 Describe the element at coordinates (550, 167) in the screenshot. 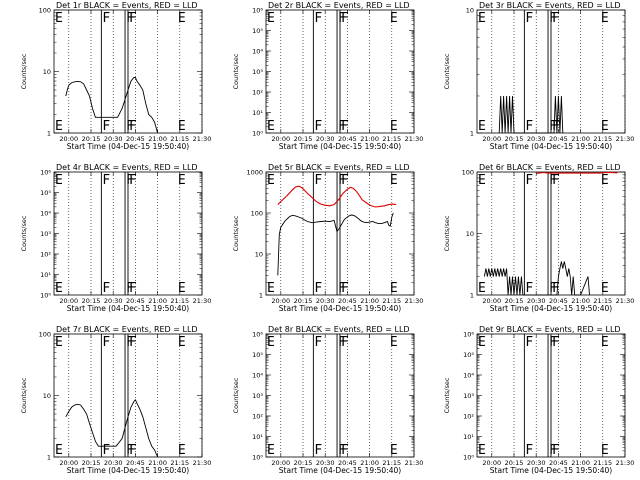

I see `panel-title: Det 6r BLACK = Events, RED = LLD` at that location.